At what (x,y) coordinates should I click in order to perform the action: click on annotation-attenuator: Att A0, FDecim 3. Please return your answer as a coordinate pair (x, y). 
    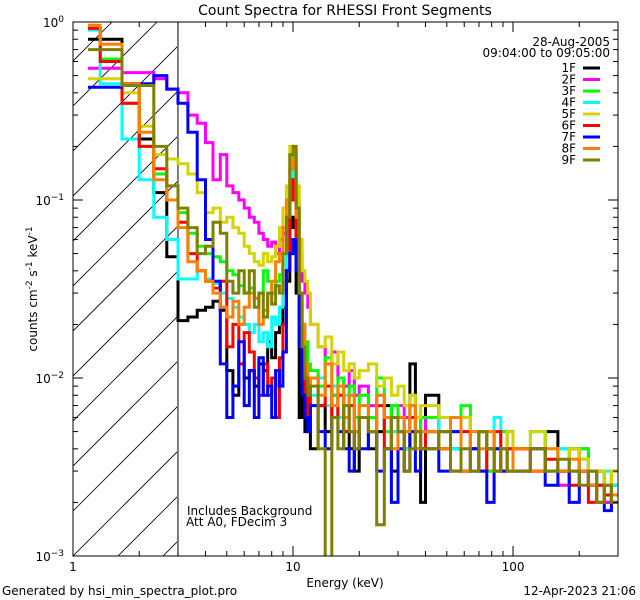
    Looking at the image, I should click on (236, 522).